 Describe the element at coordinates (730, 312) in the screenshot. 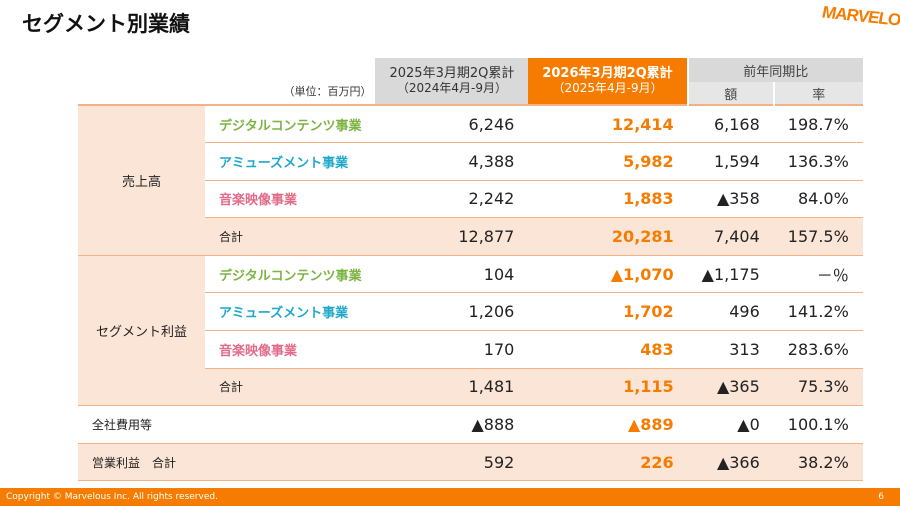

I see `yoy-amount: 496` at that location.